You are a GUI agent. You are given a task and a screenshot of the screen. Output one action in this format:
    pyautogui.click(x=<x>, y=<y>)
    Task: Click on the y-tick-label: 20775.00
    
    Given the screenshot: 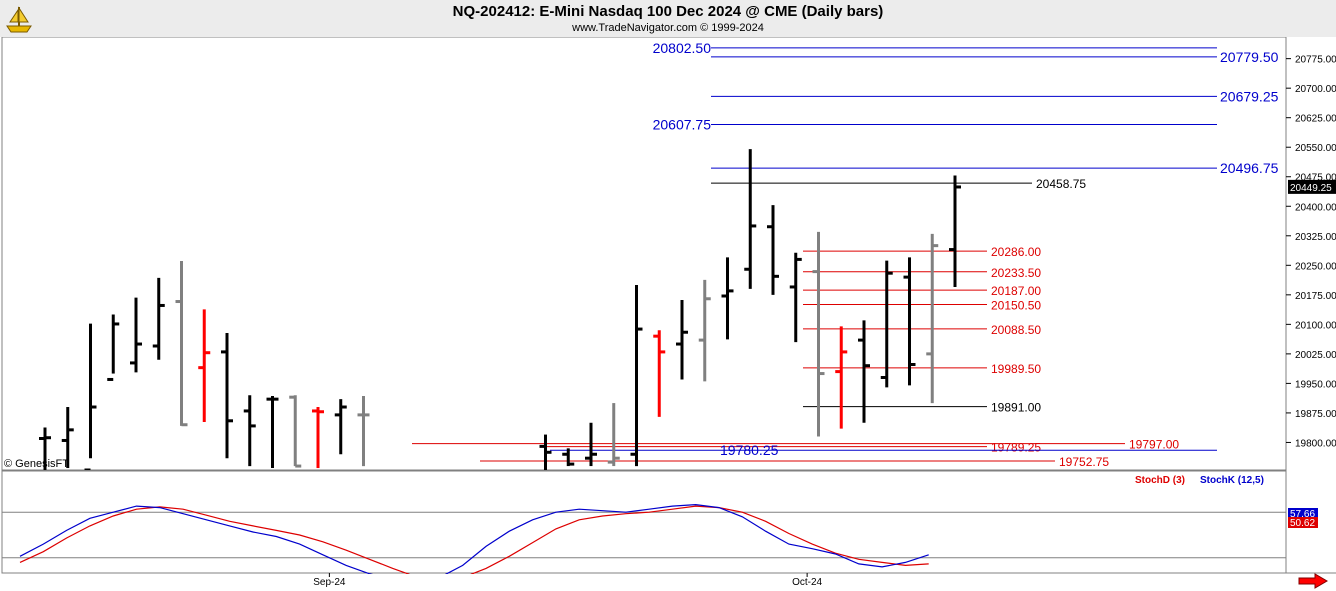 What is the action you would take?
    pyautogui.click(x=1315, y=60)
    